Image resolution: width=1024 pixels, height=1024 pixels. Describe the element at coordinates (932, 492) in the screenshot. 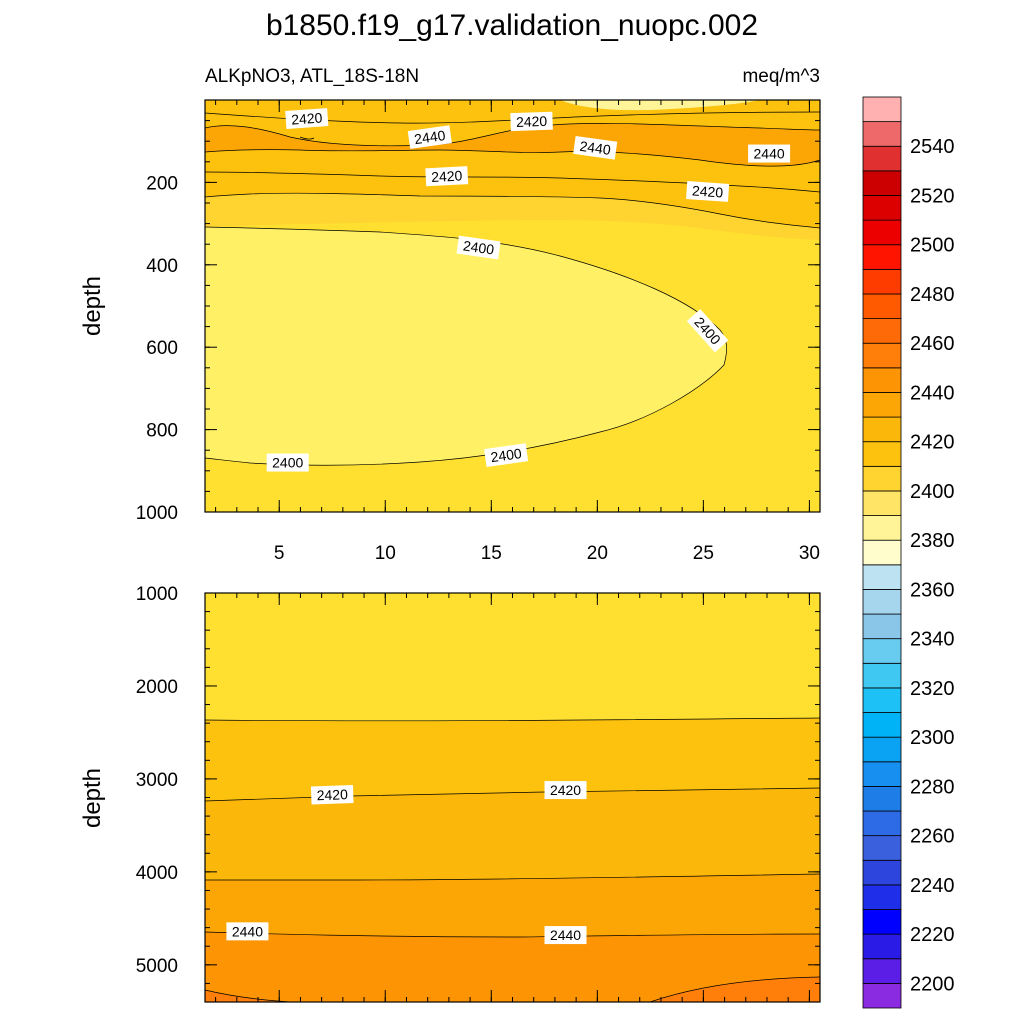

I see `colorbar-label: 2400` at that location.